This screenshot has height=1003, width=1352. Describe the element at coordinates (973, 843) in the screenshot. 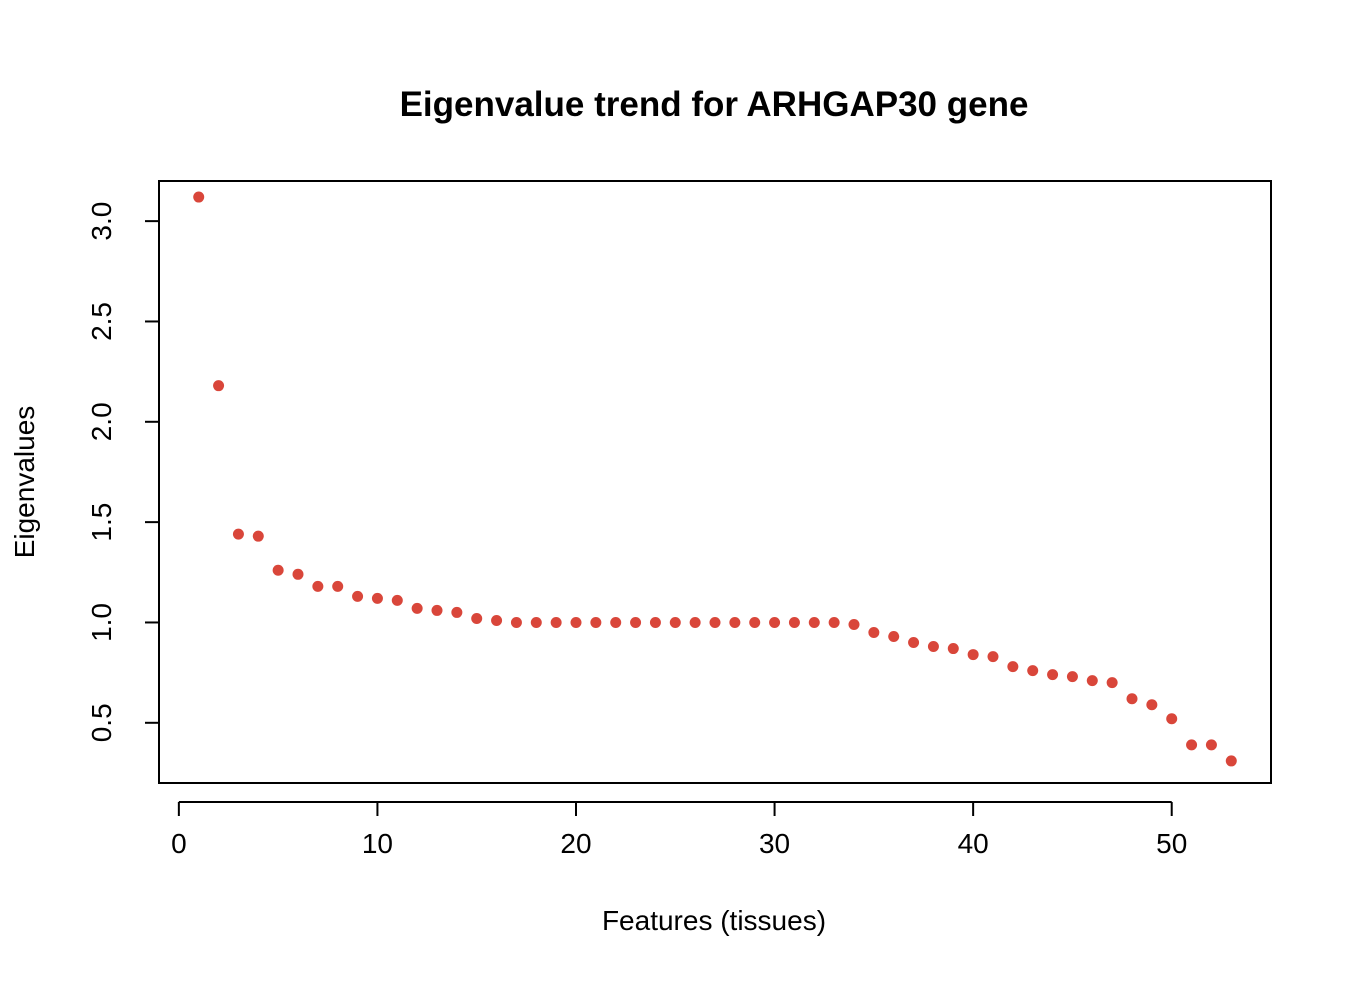

I see `x-tick-label: 40` at that location.